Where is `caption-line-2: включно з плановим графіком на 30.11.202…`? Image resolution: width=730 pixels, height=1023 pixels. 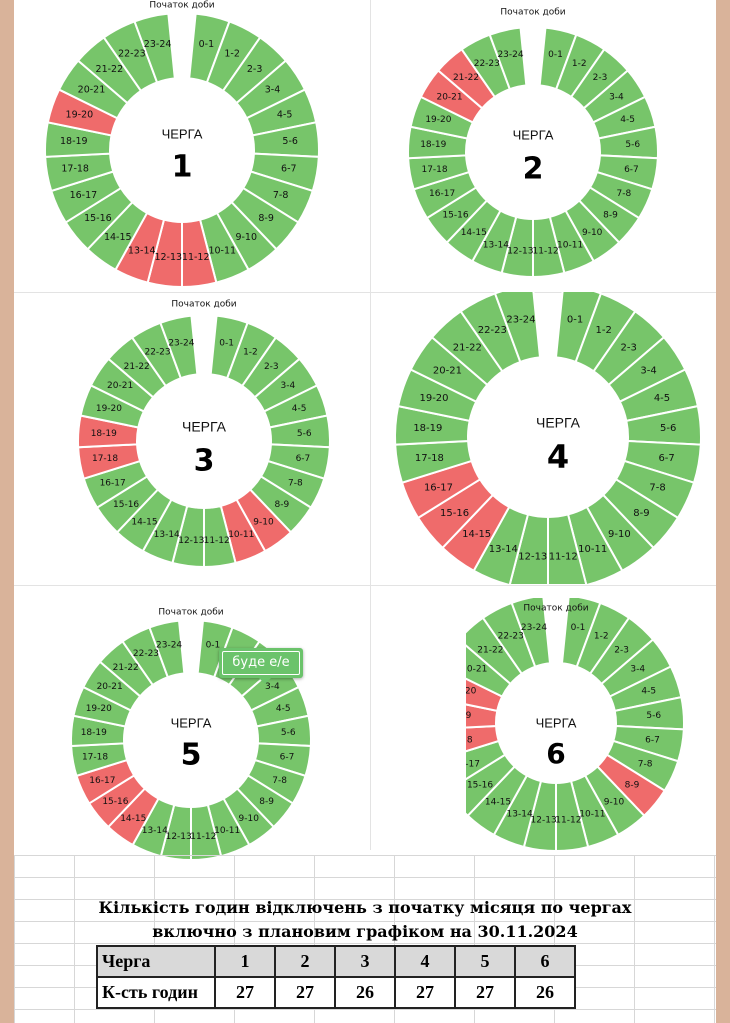
caption-line-2: включно з плановим графіком на 30.11.202… is located at coordinates (365, 931).